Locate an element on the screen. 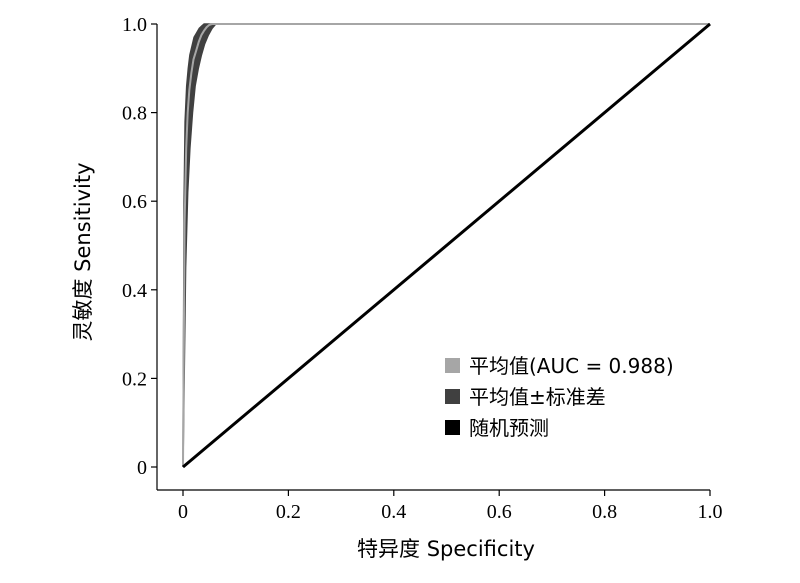  x-tick-label: 0.6 is located at coordinates (499, 512).